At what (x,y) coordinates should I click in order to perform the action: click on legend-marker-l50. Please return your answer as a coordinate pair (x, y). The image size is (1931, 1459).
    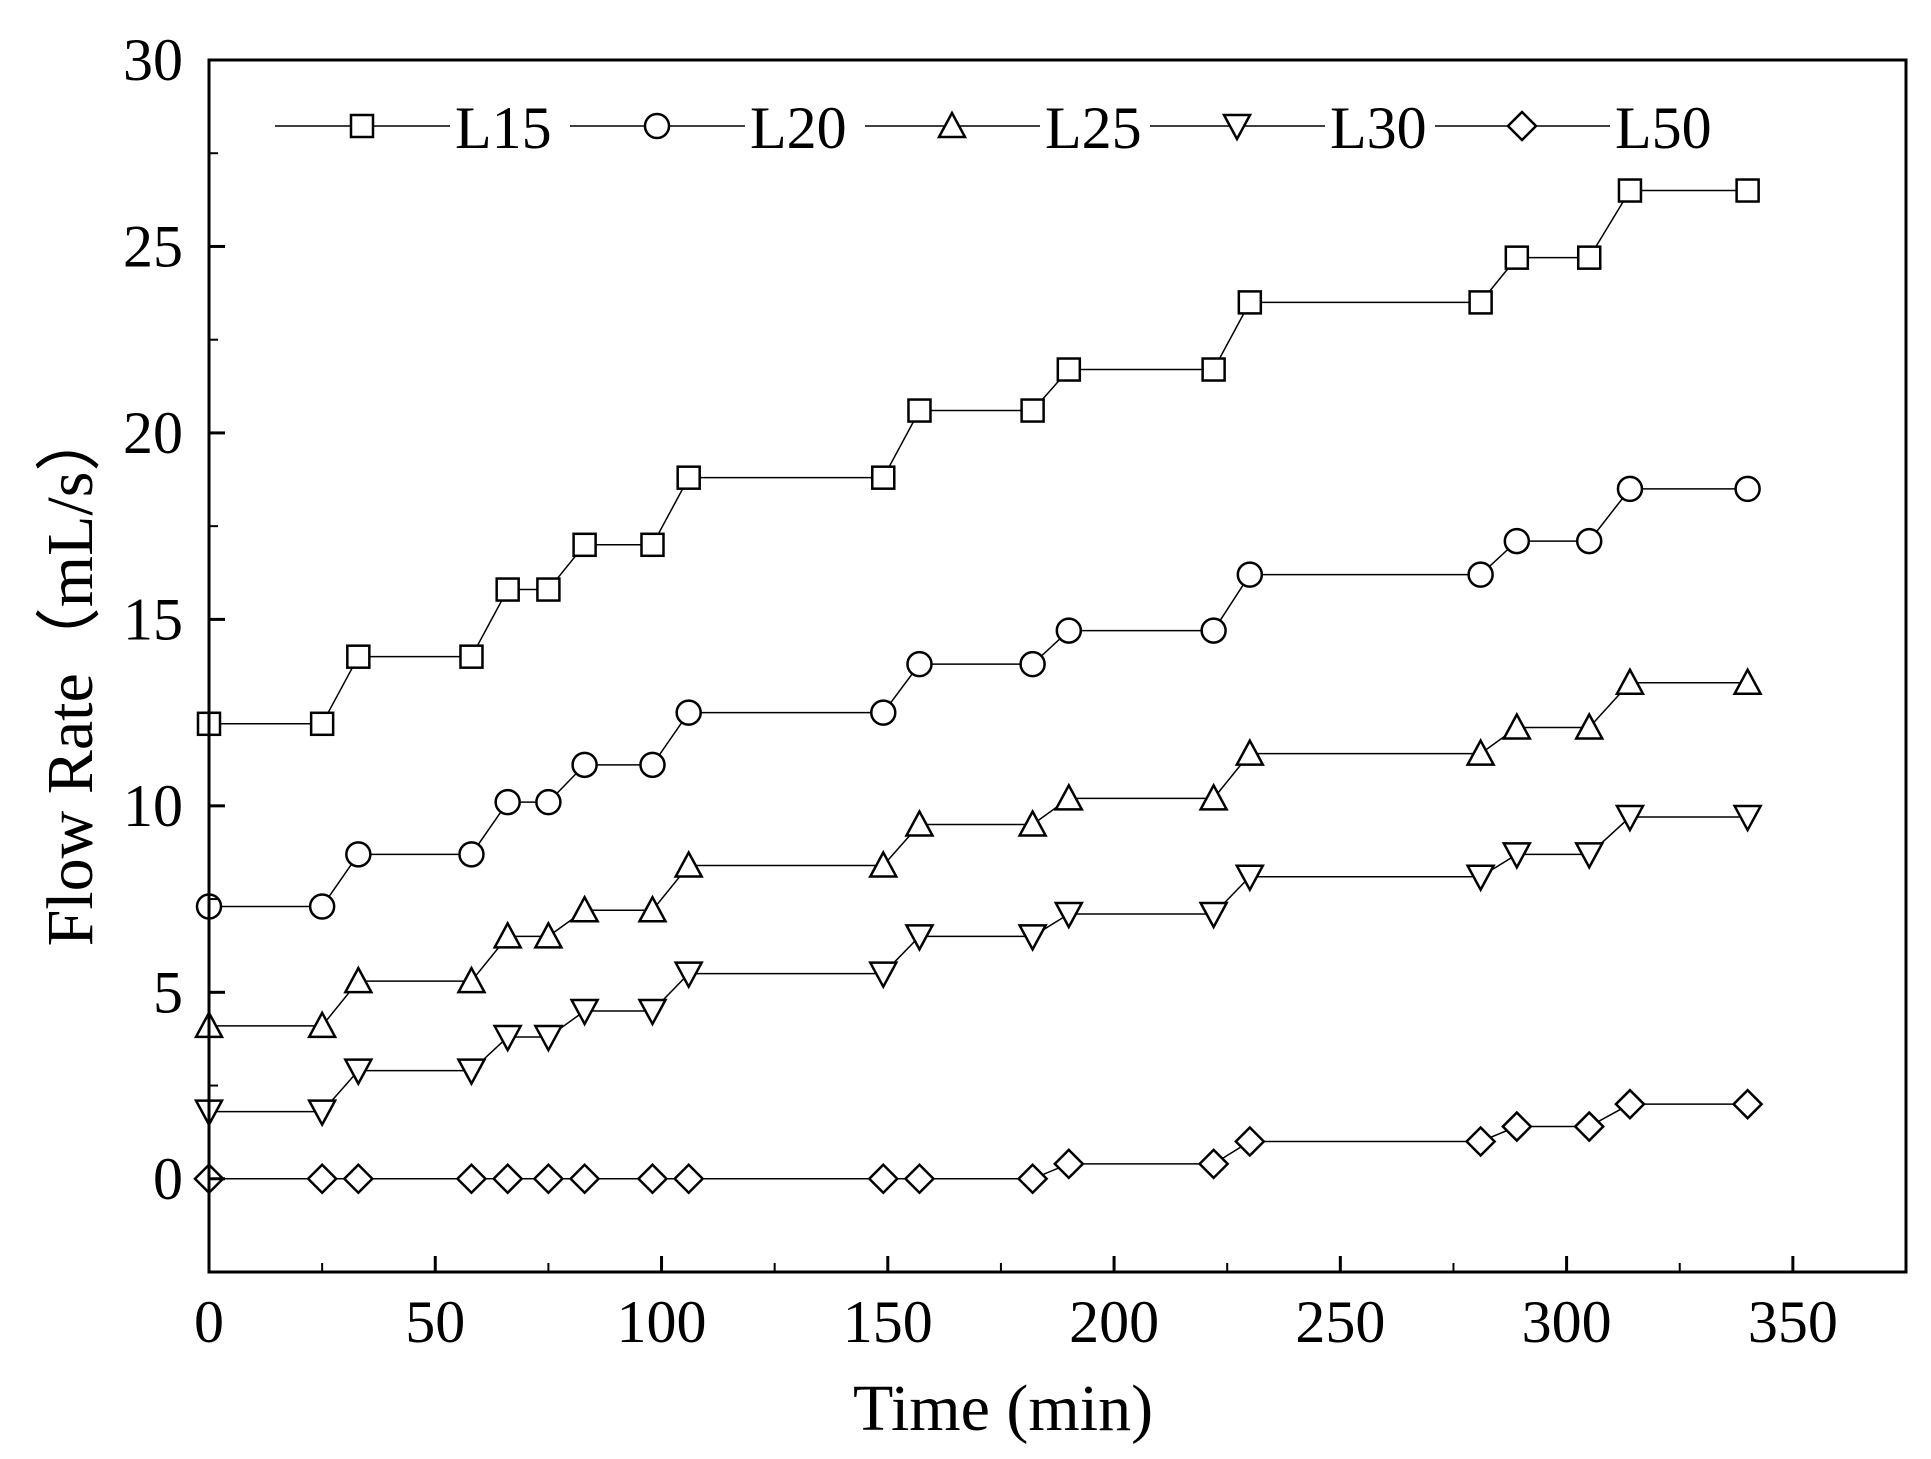
    Looking at the image, I should click on (1522, 126).